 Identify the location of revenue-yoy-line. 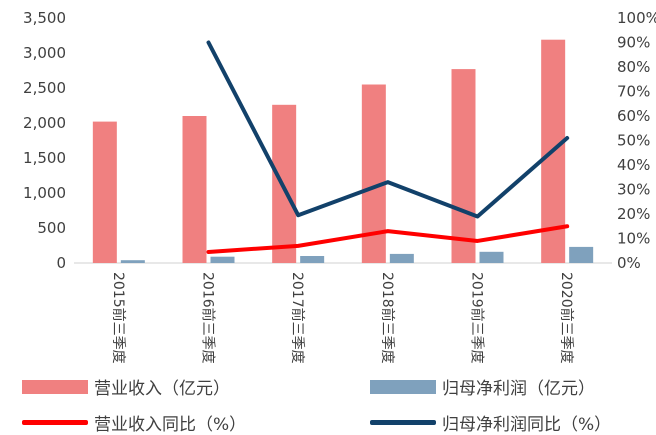
(388, 239).